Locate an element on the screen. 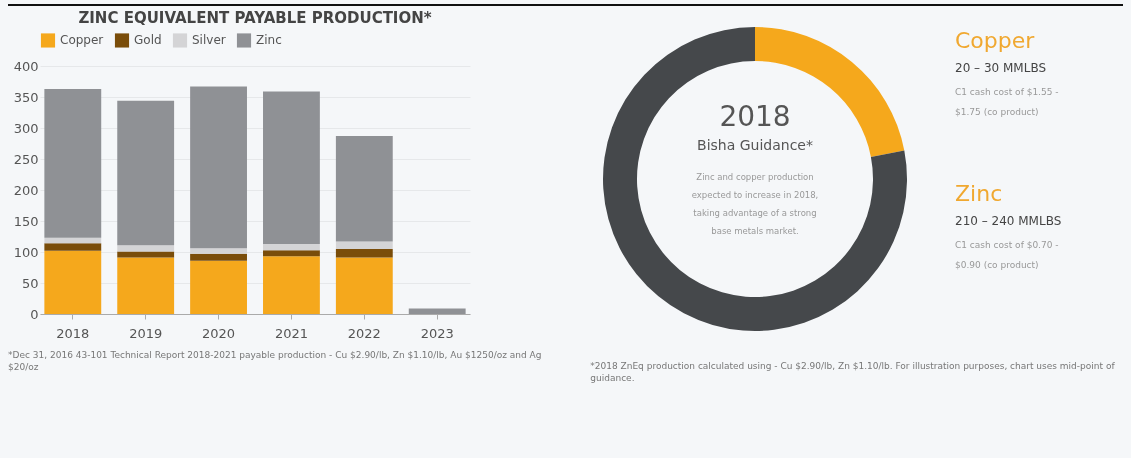  chart-title: ZINC EQUIVALENT PAYABLE PRODUCTION* is located at coordinates (255, 18).